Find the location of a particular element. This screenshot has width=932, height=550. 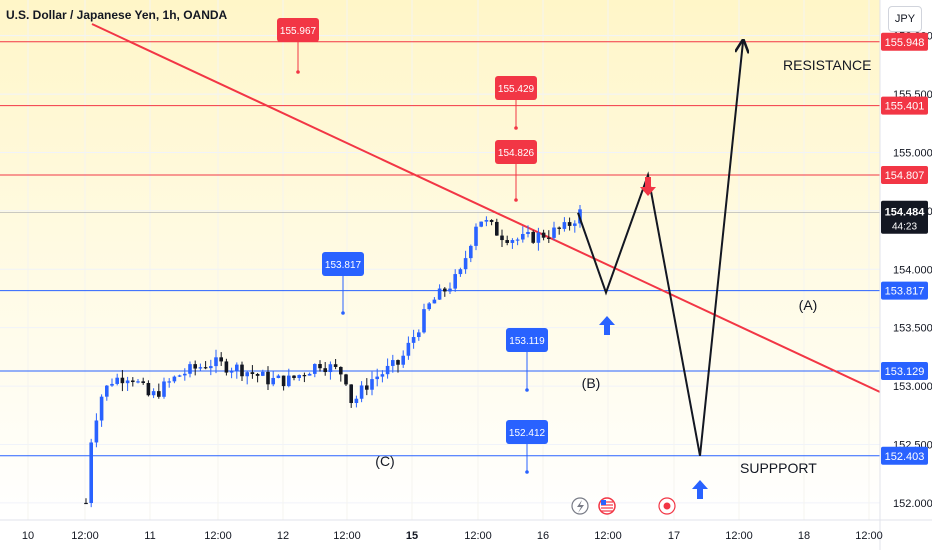

projected-wave-path is located at coordinates (660, 249).